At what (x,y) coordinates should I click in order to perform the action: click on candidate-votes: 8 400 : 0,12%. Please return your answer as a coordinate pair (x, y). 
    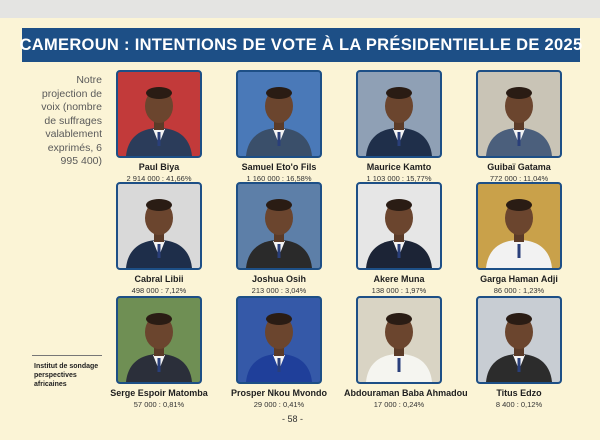
    Looking at the image, I should click on (519, 404).